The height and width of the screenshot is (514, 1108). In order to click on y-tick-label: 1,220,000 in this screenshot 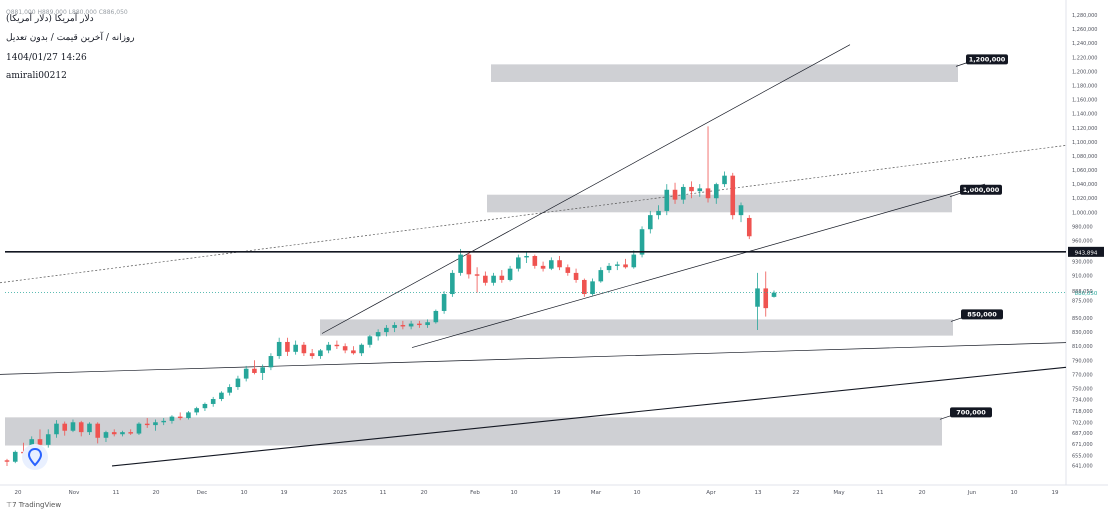, I will do `click(1084, 58)`.